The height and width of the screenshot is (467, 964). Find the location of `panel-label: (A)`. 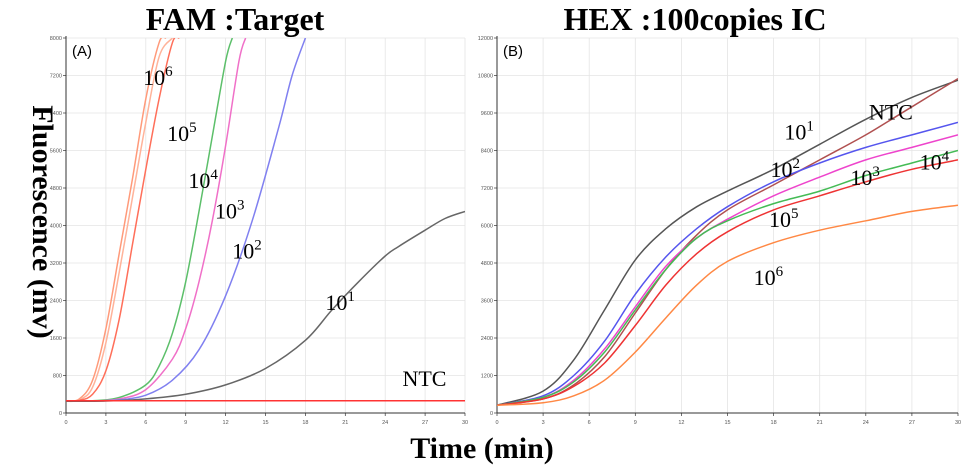

panel-label: (A) is located at coordinates (82, 51).